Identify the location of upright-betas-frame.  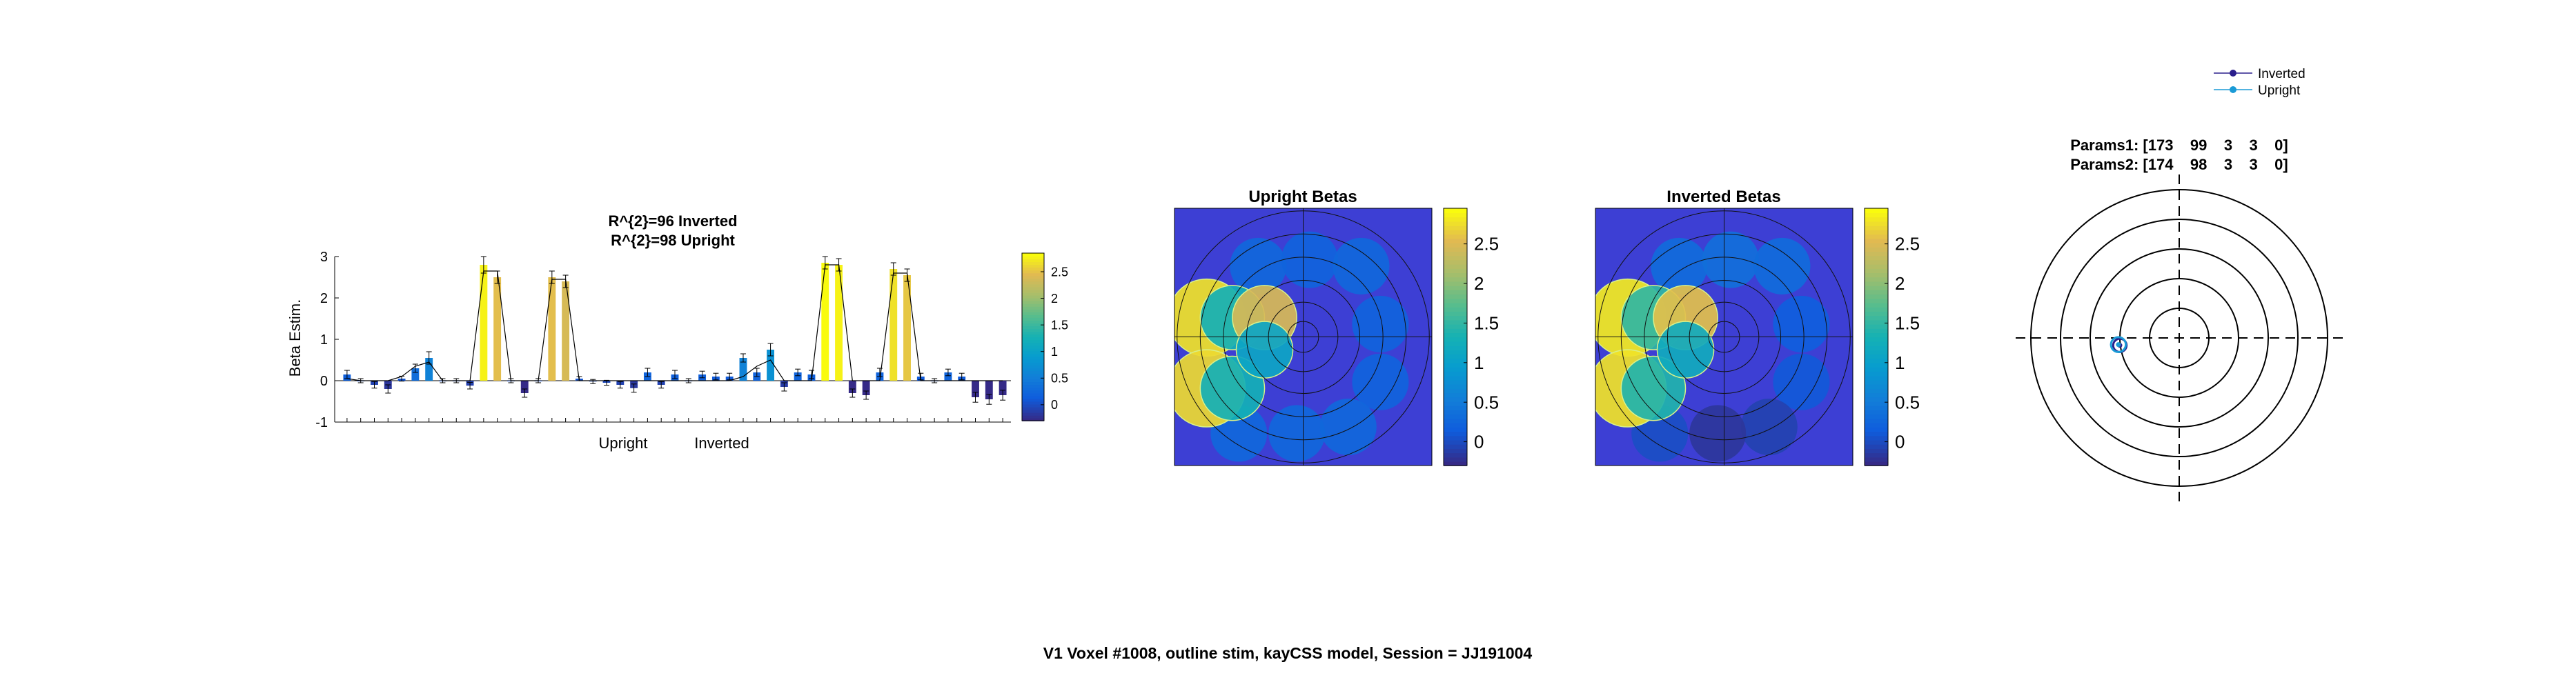
(1303, 337).